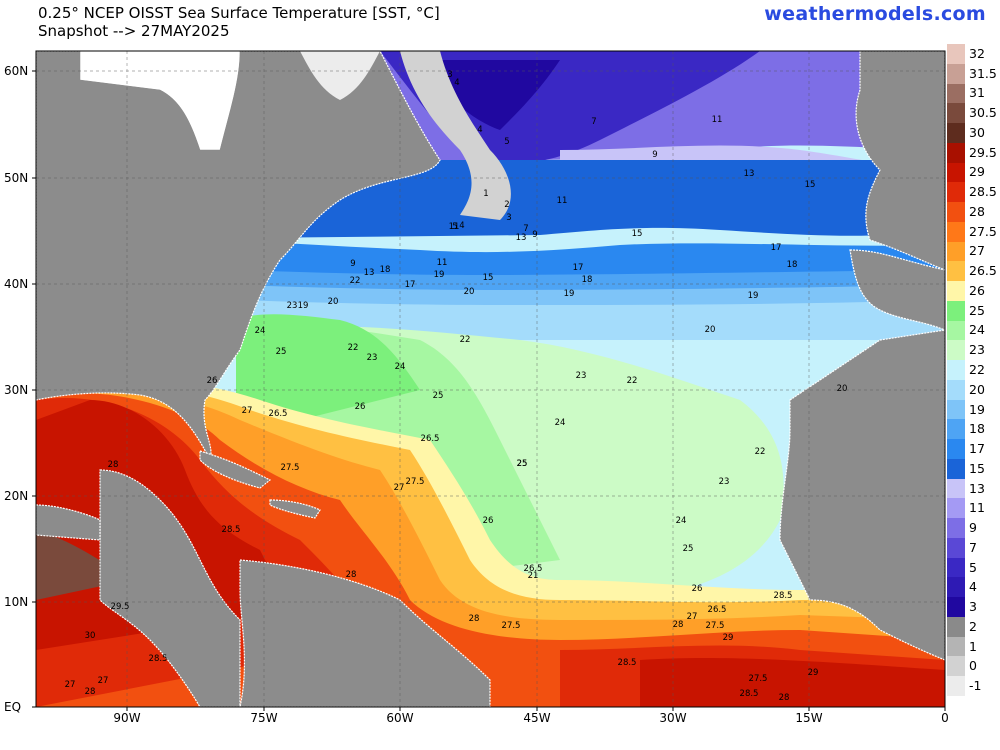 Image resolution: width=1000 pixels, height=750 pixels. What do you see at coordinates (977, 468) in the screenshot?
I see `legend-label: 15` at bounding box center [977, 468].